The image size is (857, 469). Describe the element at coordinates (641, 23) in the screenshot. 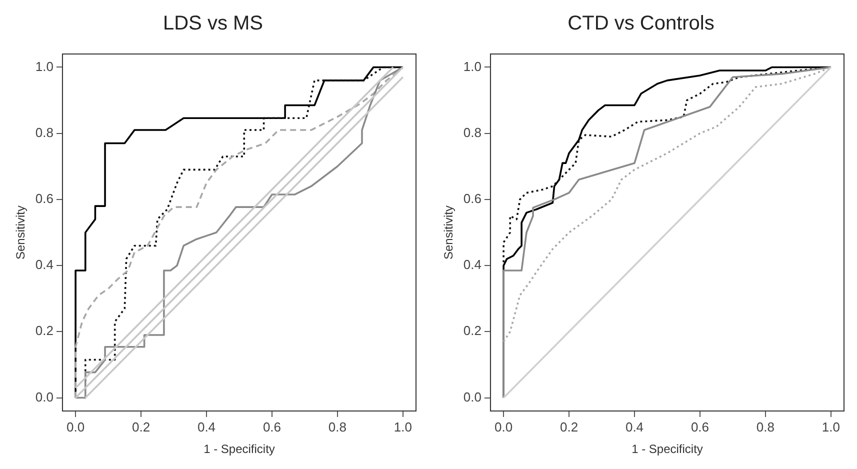

I see `chart-title: CTD vs Controls` at that location.